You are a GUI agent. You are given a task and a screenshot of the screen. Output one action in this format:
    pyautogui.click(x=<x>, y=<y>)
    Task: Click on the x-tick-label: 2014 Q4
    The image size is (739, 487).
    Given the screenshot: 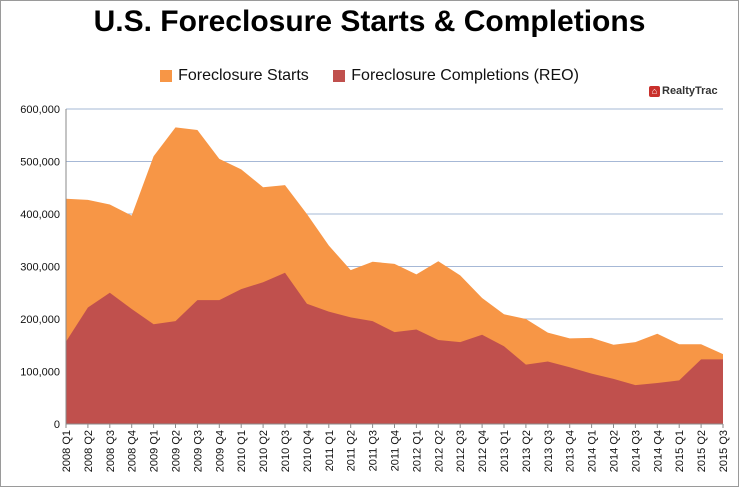 What is the action you would take?
    pyautogui.click(x=658, y=451)
    